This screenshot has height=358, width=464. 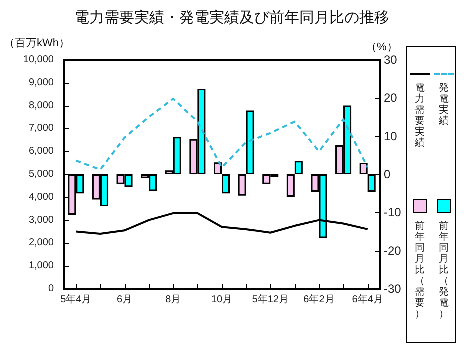 I want to click on y-tick-label: 10,000, so click(x=38, y=60).